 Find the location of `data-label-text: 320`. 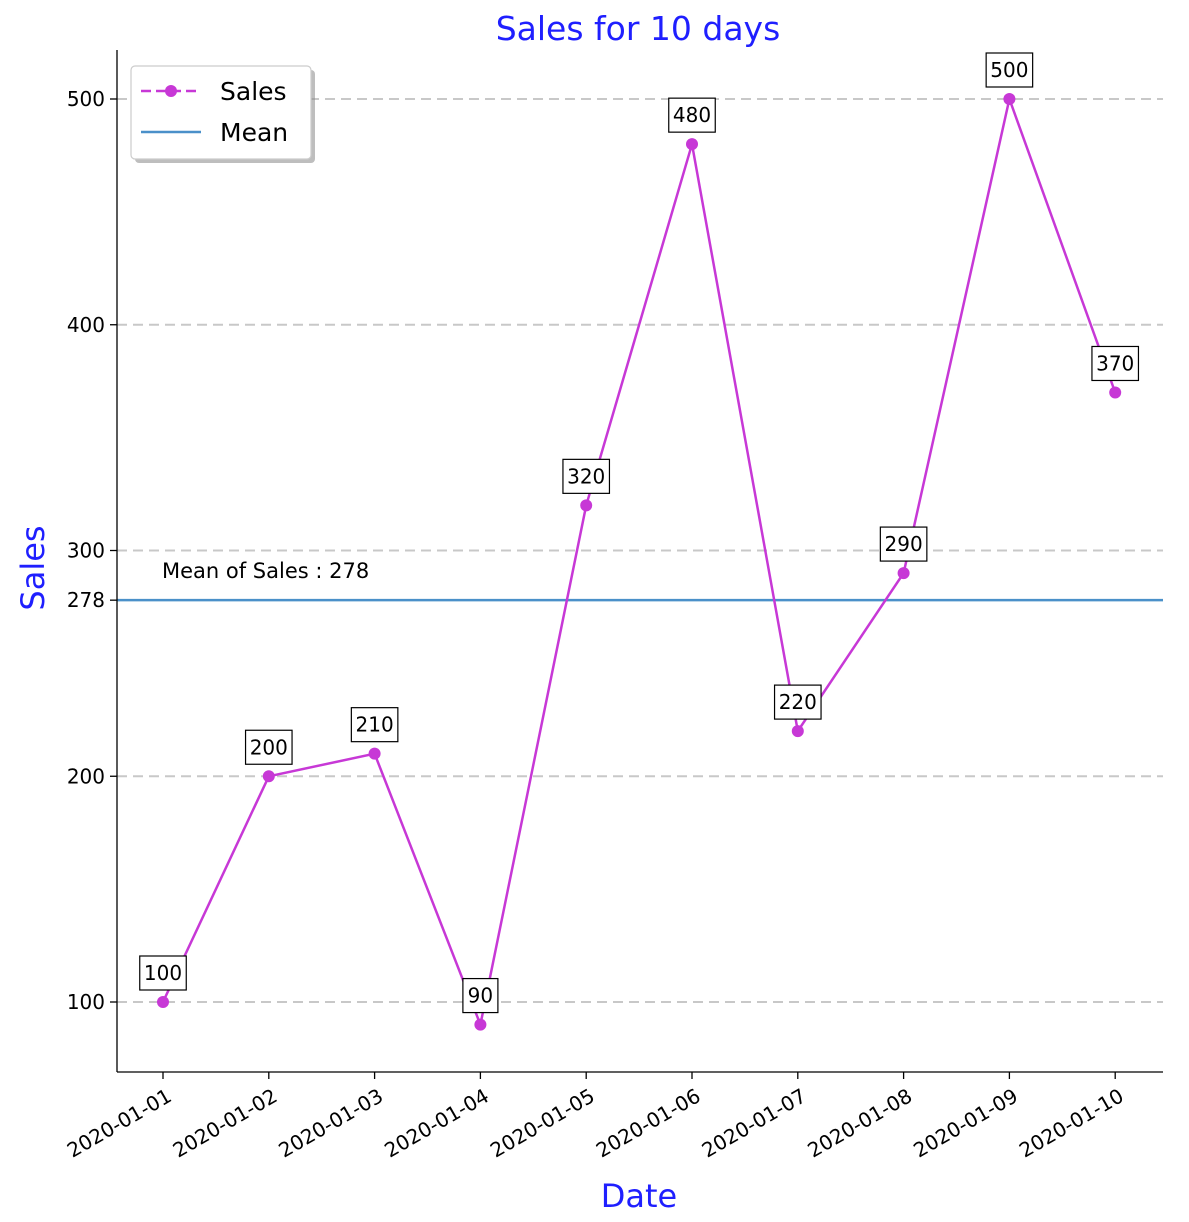

data-label-text: 320 is located at coordinates (586, 476).